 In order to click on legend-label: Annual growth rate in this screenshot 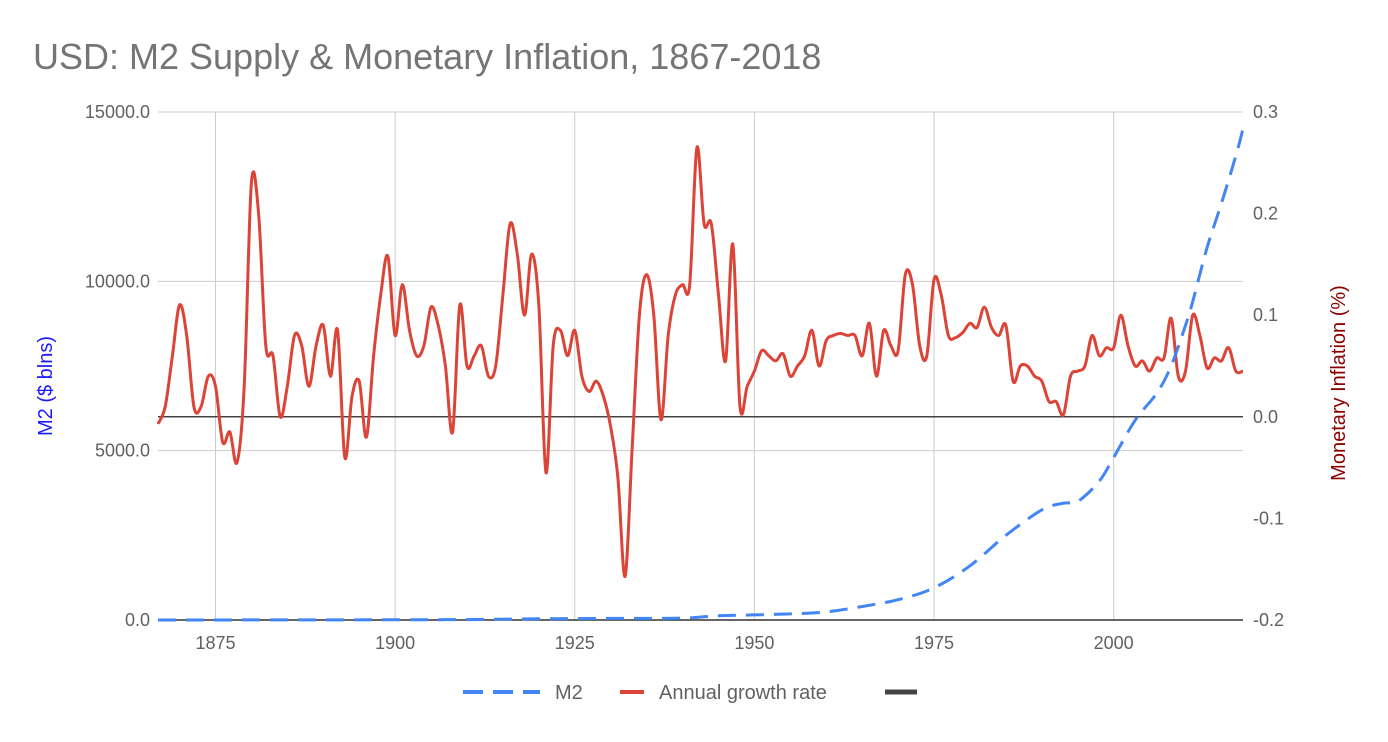, I will do `click(743, 693)`.